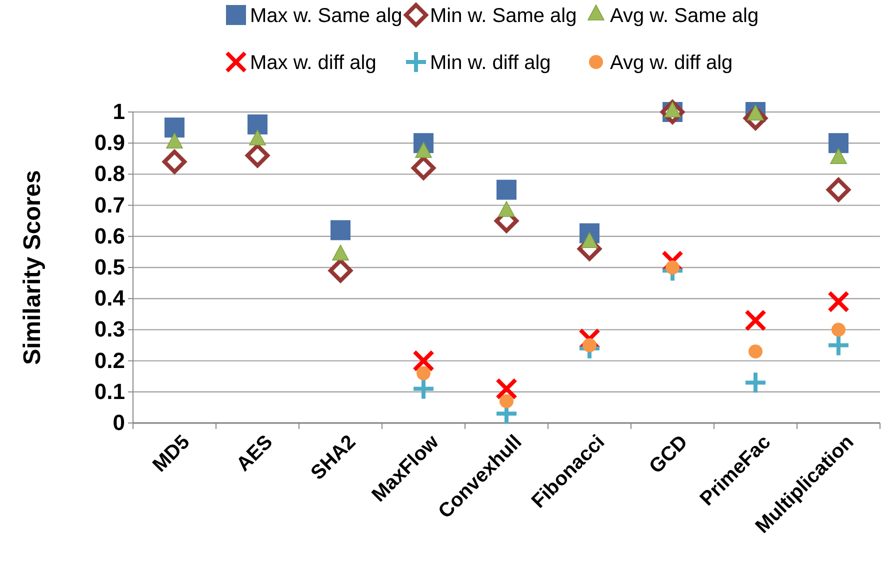  What do you see at coordinates (671, 63) in the screenshot?
I see `legend-label: Avg w. diff alg` at bounding box center [671, 63].